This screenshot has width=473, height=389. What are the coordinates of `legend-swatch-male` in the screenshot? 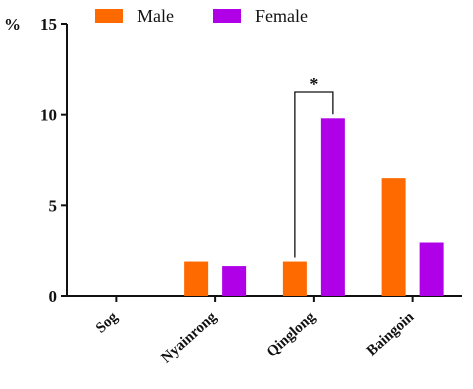 It's located at (109, 16).